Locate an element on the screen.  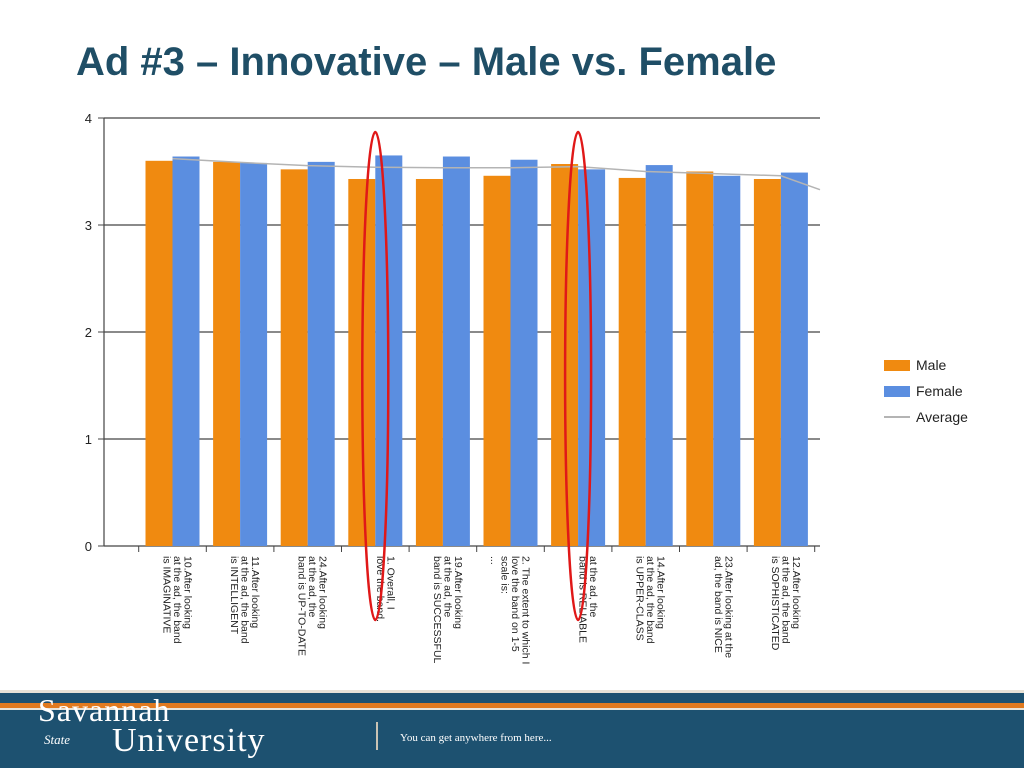
category-label: 14.After looking is located at coordinates (661, 592).